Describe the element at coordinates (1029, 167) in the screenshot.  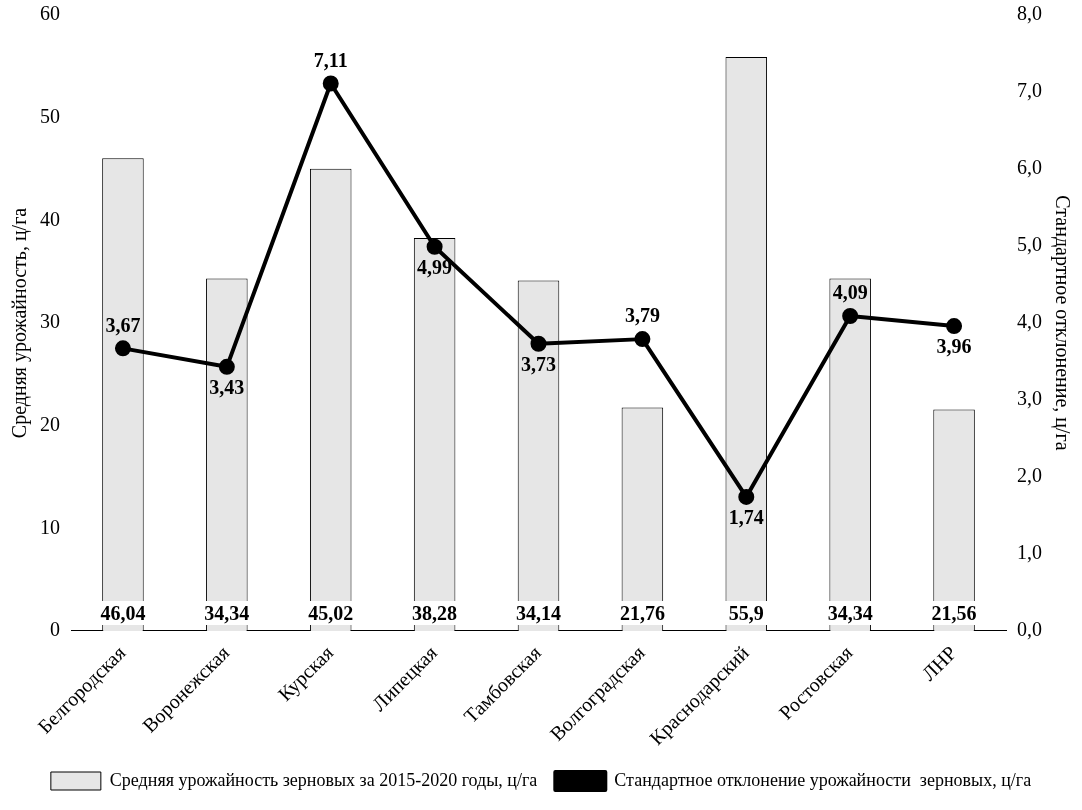
I see `y2-tick-label: 6,0` at that location.